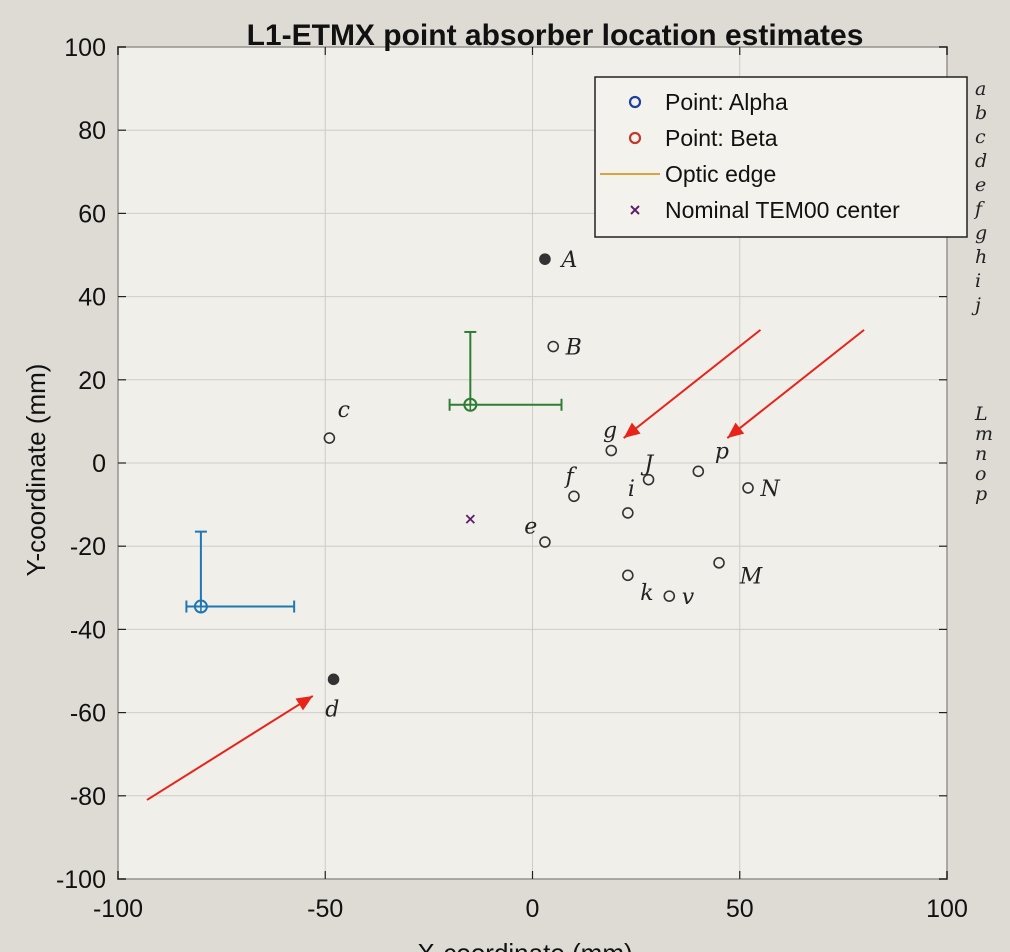  Describe the element at coordinates (976, 305) in the screenshot. I see `side-letter: j` at that location.